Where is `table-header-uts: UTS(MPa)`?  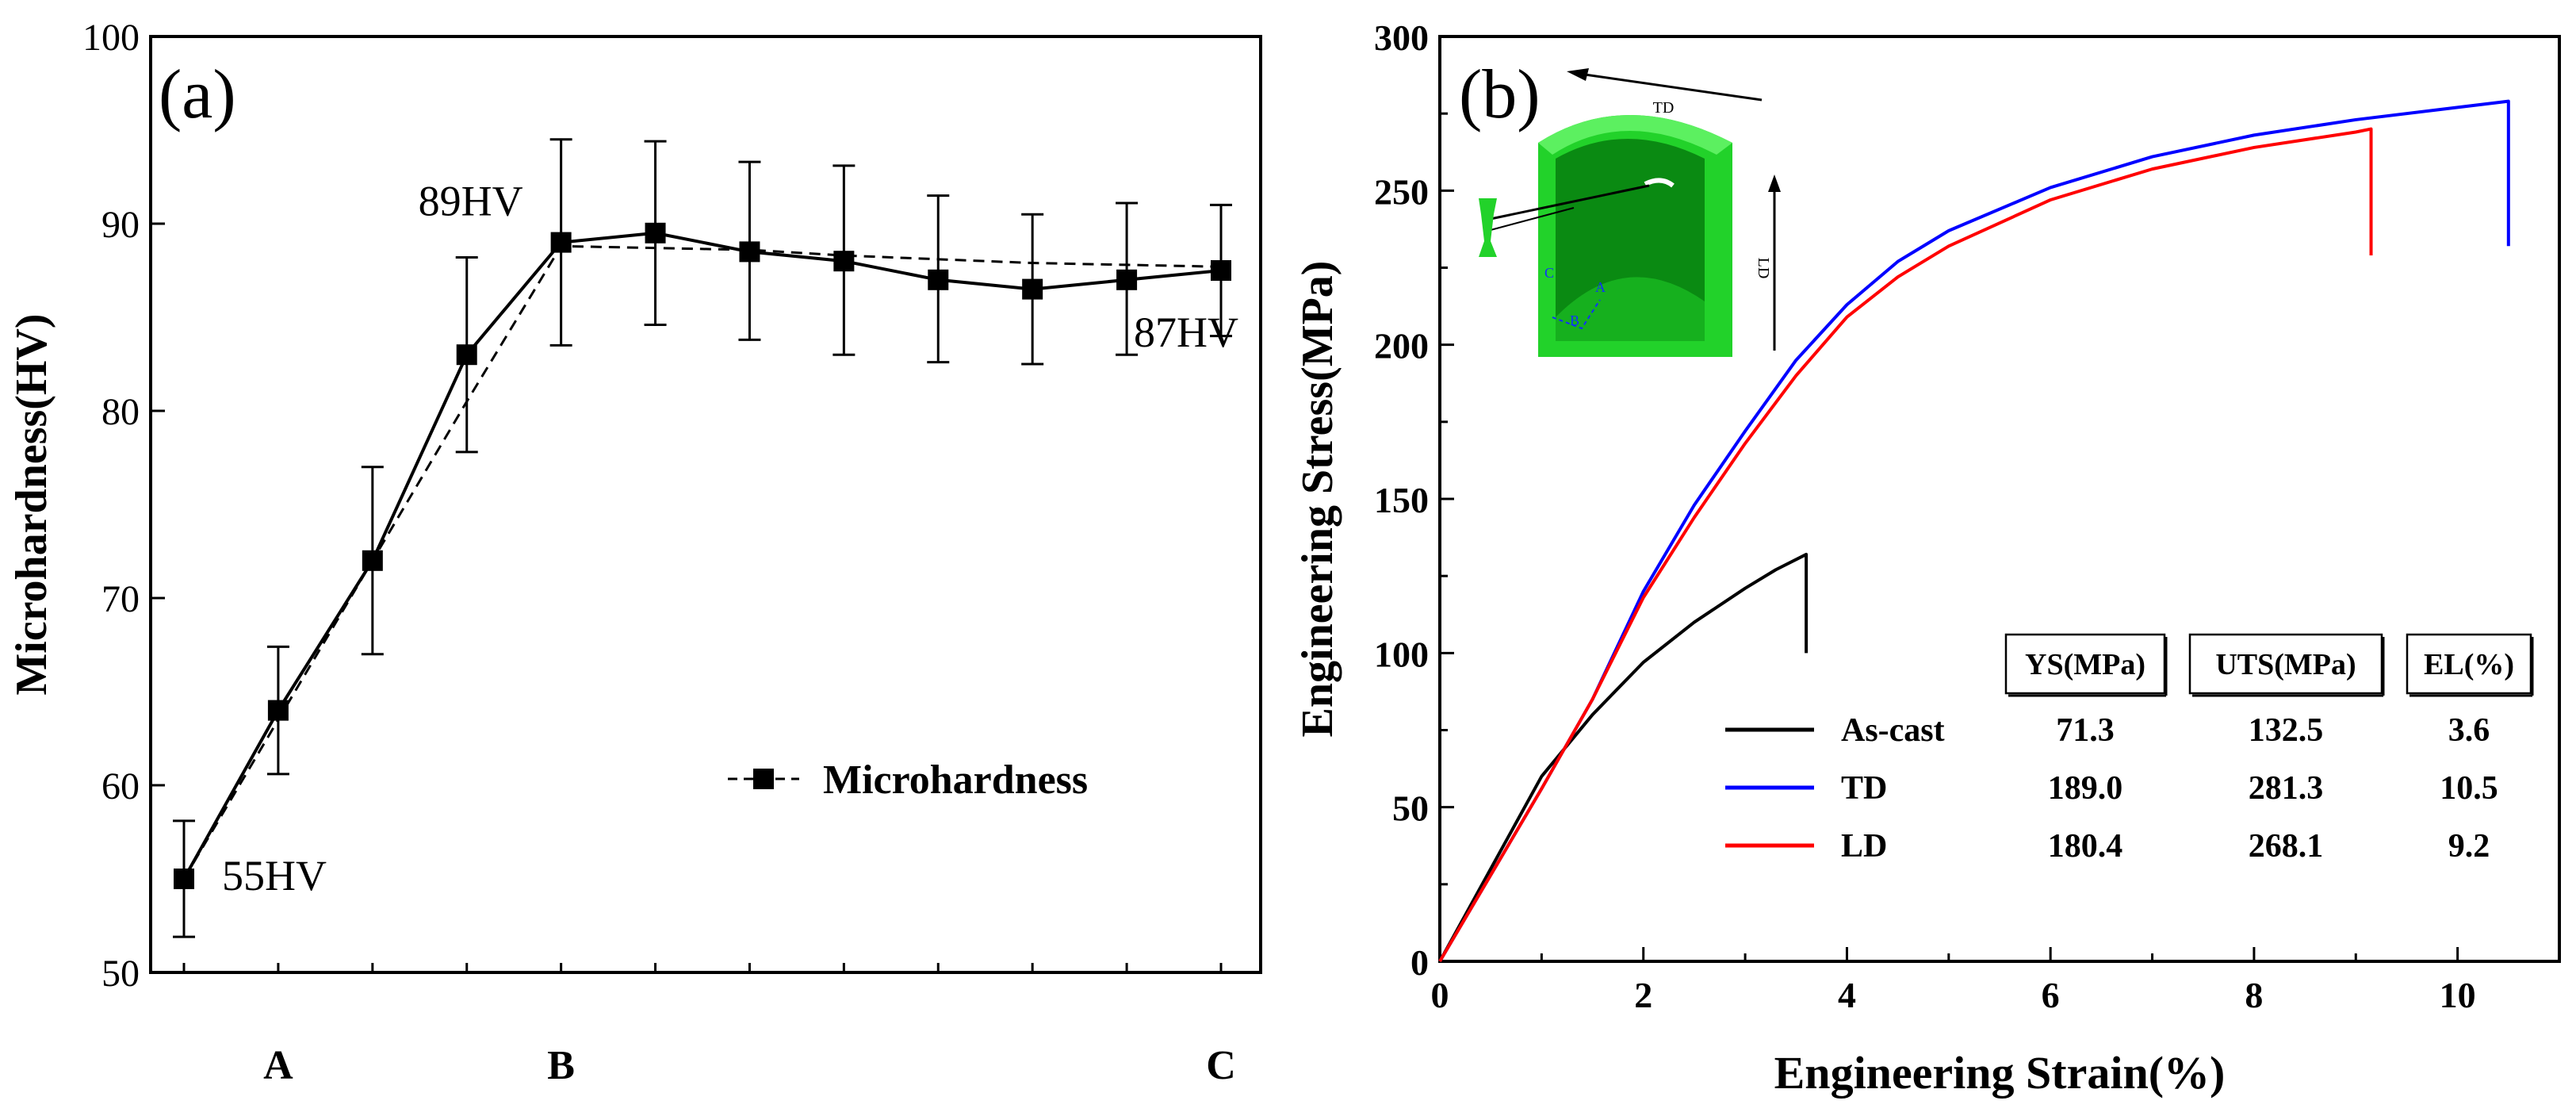 table-header-uts: UTS(MPa) is located at coordinates (2286, 665).